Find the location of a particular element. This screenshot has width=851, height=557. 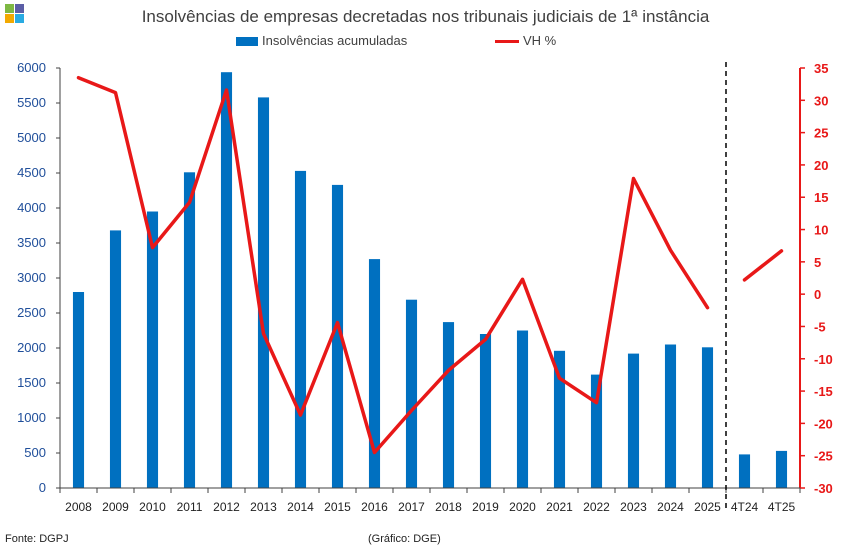

y-right-tick-label: -20 is located at coordinates (823, 423).